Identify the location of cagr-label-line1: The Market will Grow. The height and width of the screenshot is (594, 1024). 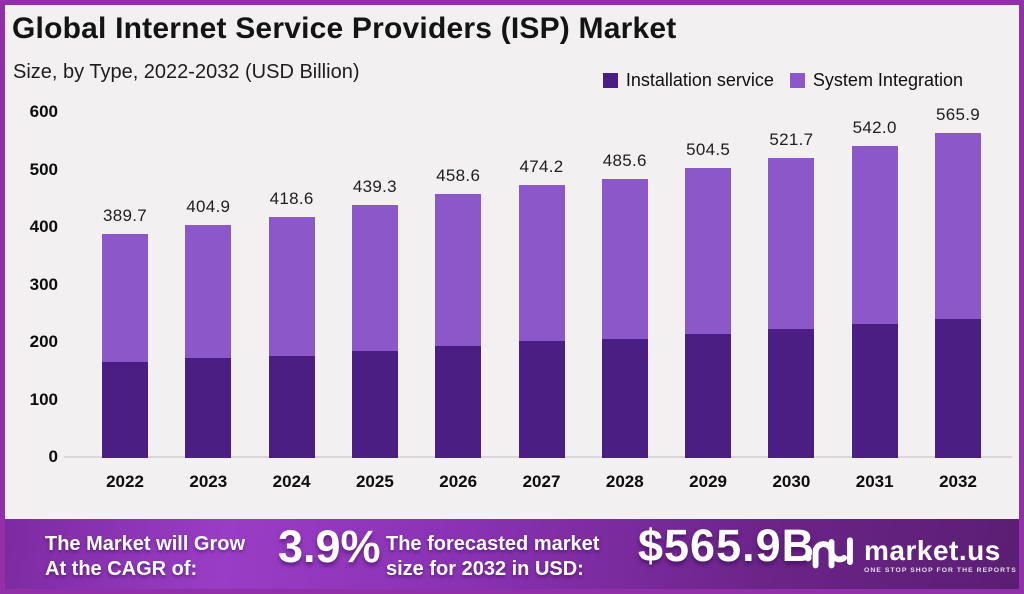
(145, 544).